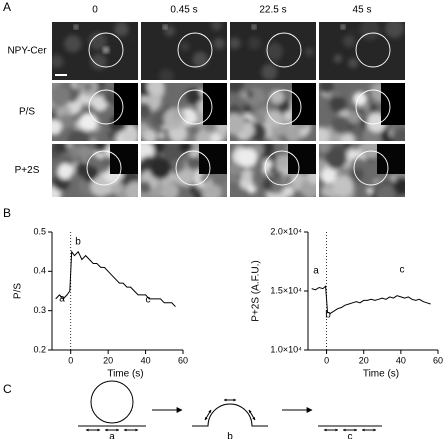  What do you see at coordinates (230, 415) in the screenshot?
I see `fused-membrane` at bounding box center [230, 415].